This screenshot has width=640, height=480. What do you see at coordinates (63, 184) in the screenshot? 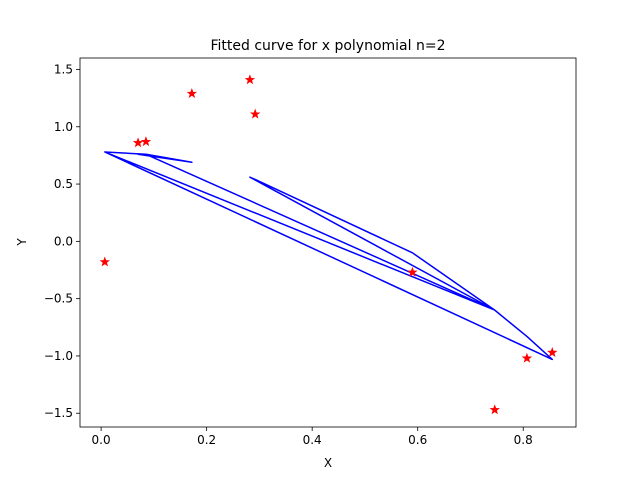
I see `y-tick-label: 0.5` at bounding box center [63, 184].